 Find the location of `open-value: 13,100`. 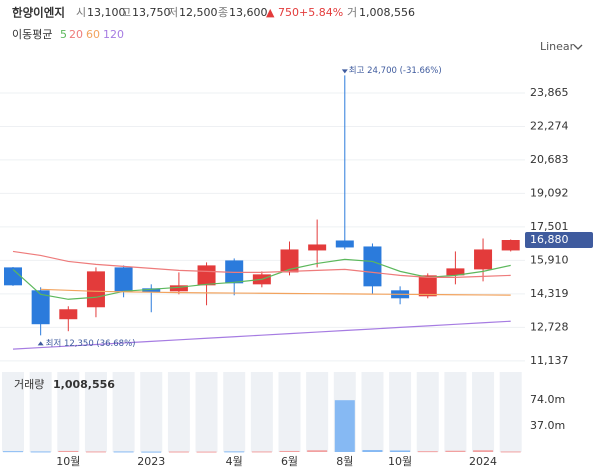

open-value: 13,100 is located at coordinates (106, 12).